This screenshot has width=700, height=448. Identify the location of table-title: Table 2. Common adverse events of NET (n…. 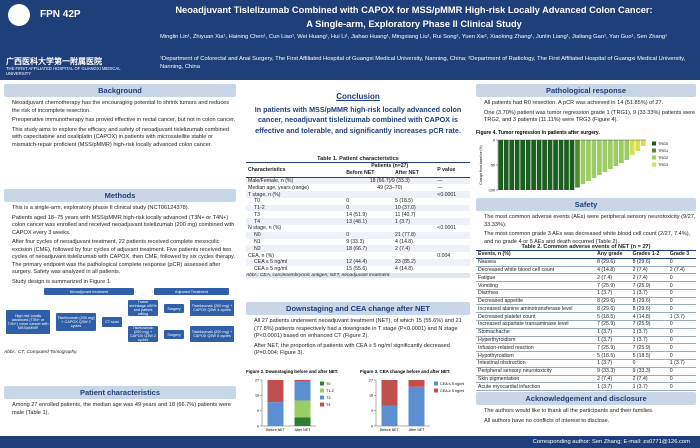
(586, 247).